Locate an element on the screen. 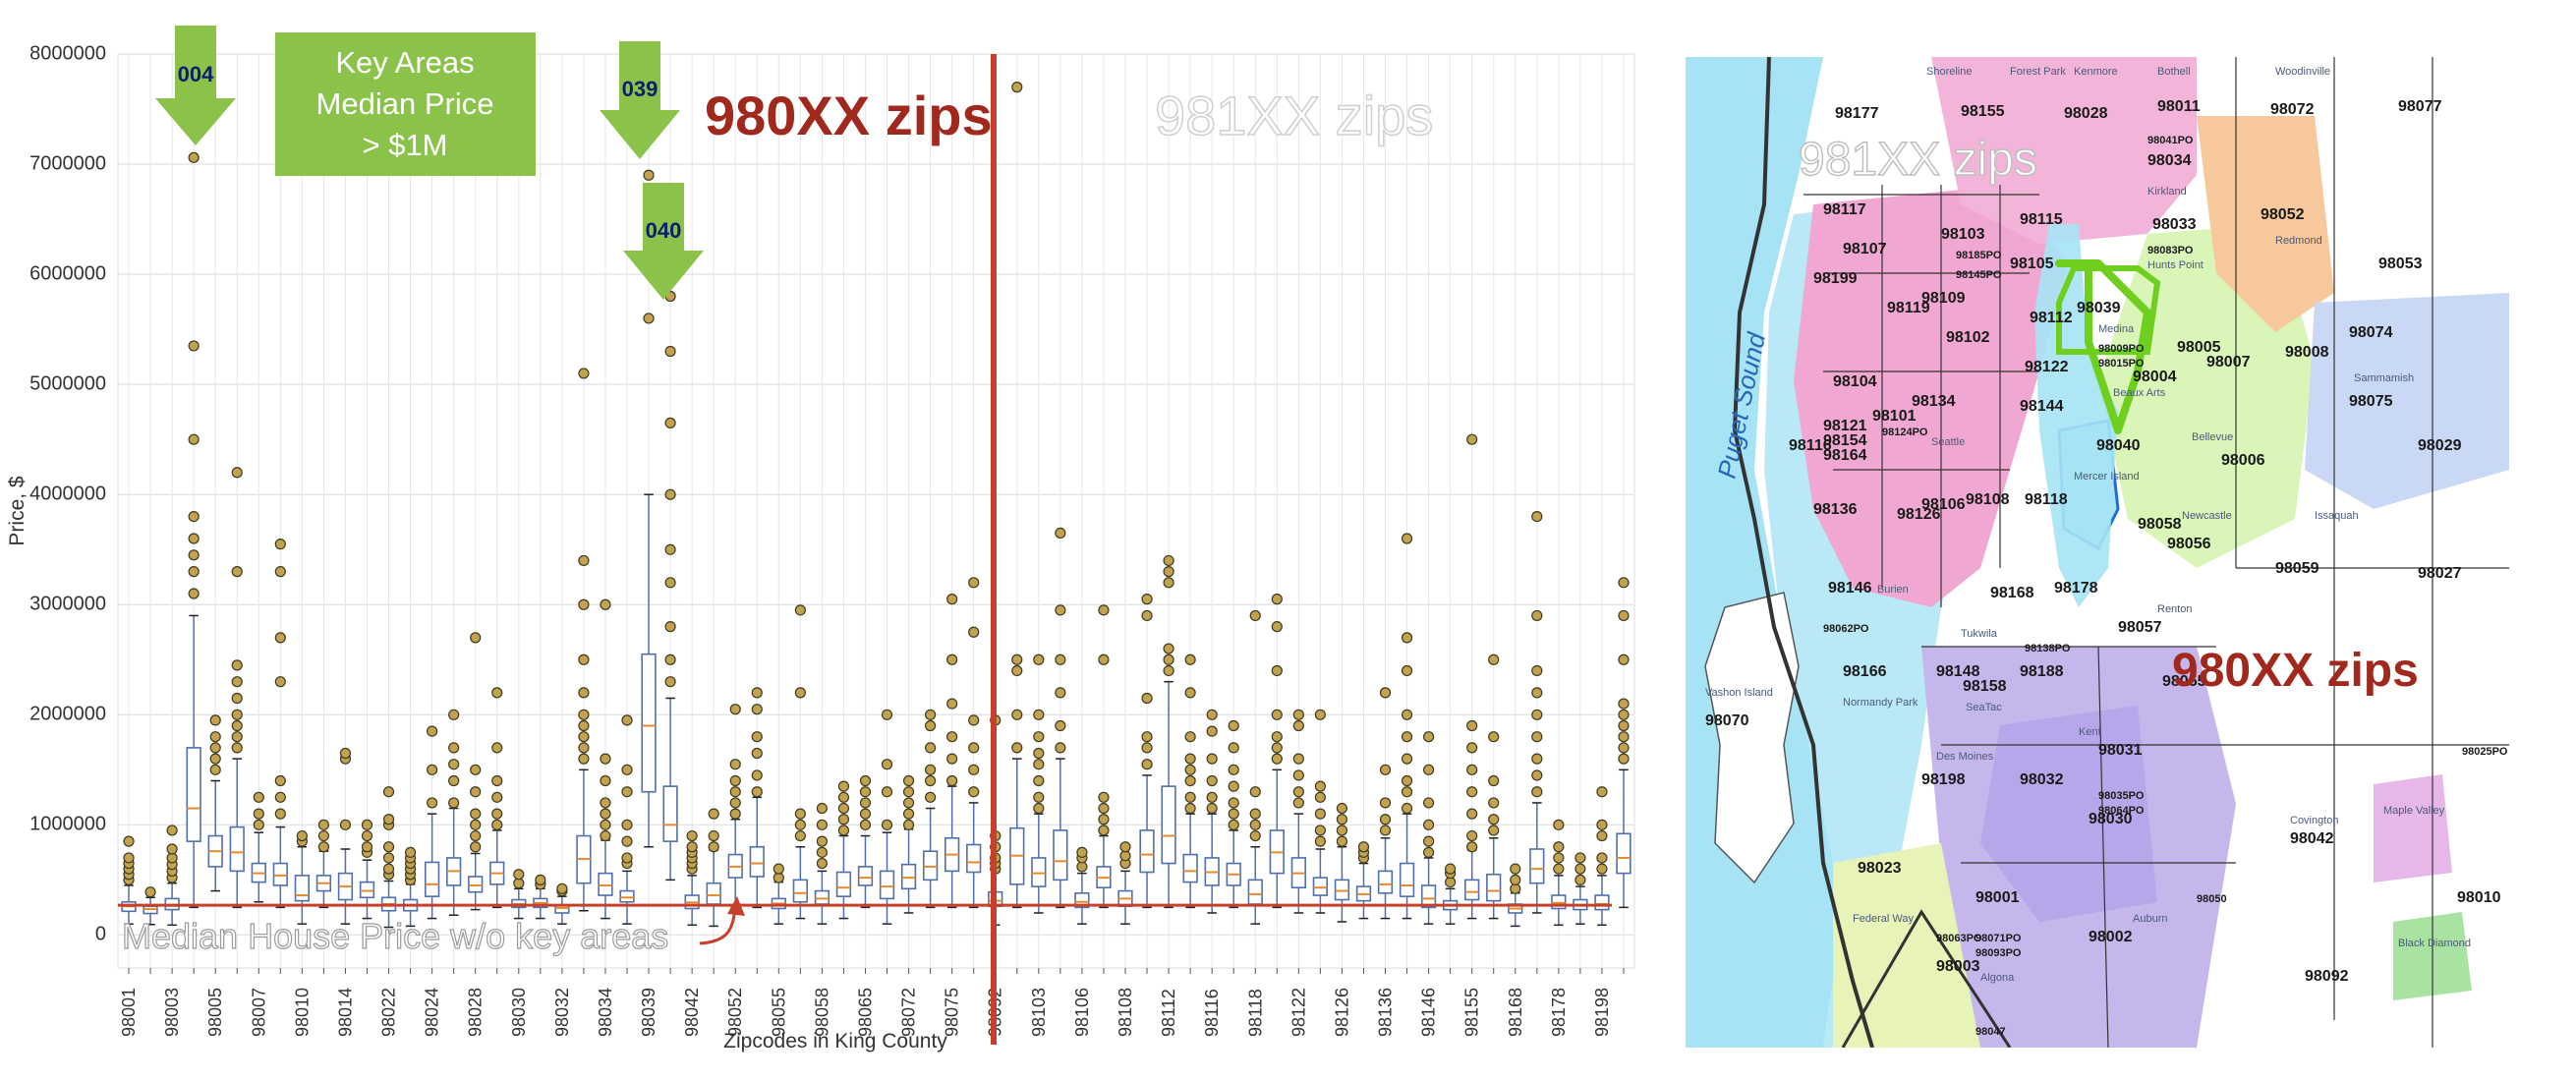  median-annotation-text: Median House Price w/o key areas is located at coordinates (395, 936).